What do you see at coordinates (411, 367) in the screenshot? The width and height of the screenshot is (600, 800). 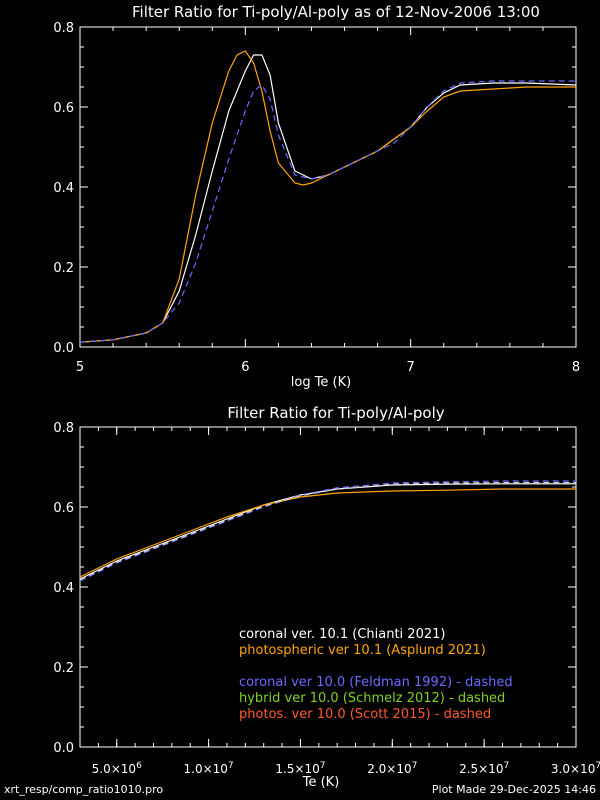 I see `chart1-xtick-label: 7` at bounding box center [411, 367].